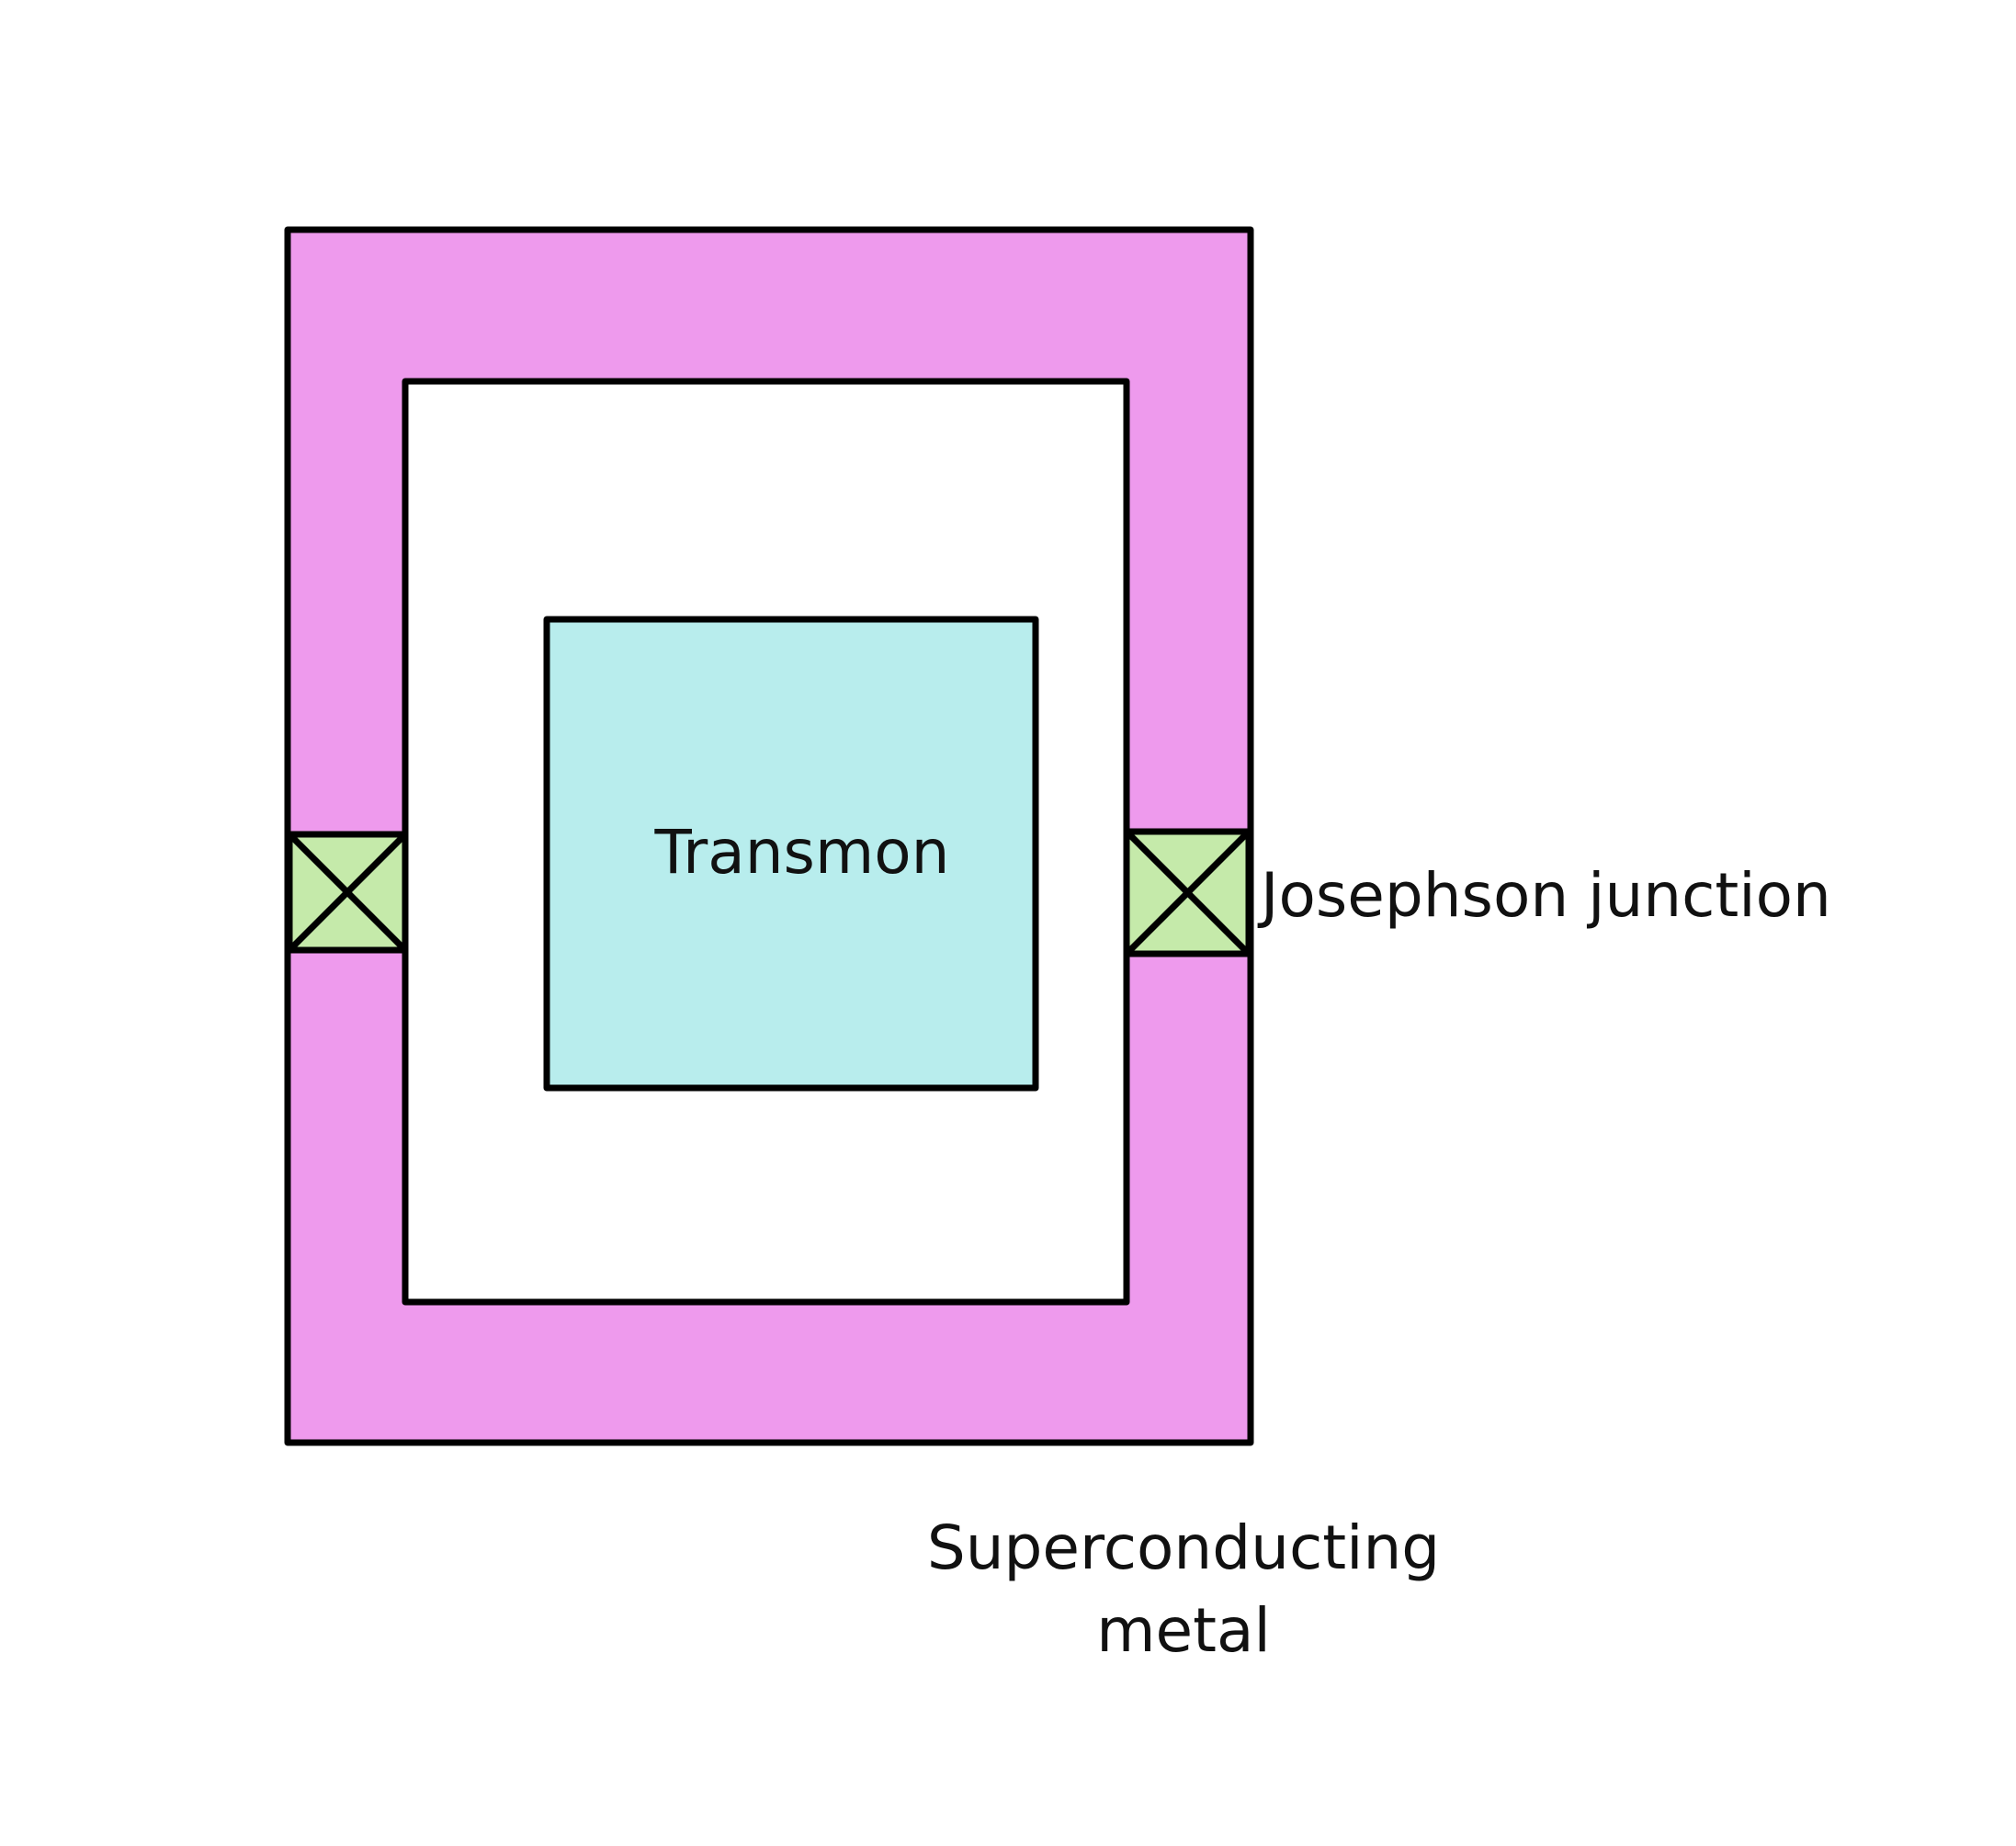 The image size is (2016, 1846). What do you see at coordinates (1183, 1547) in the screenshot?
I see `superconducting-metal-label-line1: Superconducting` at bounding box center [1183, 1547].